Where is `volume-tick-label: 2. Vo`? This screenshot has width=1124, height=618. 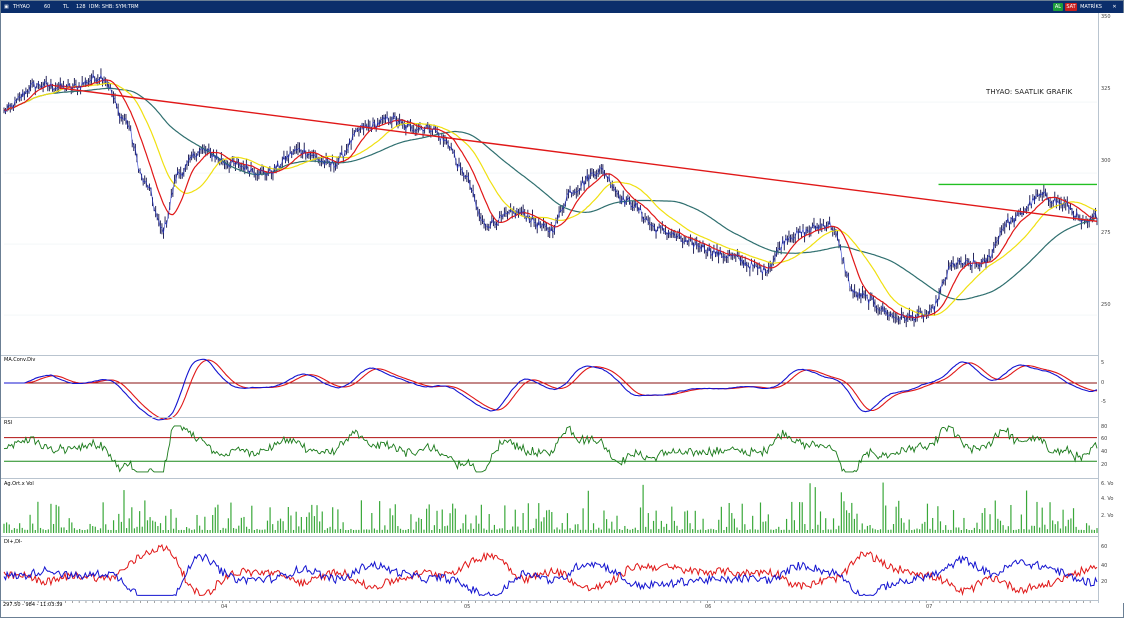 volume-tick-label: 2. Vo is located at coordinates (1107, 516).